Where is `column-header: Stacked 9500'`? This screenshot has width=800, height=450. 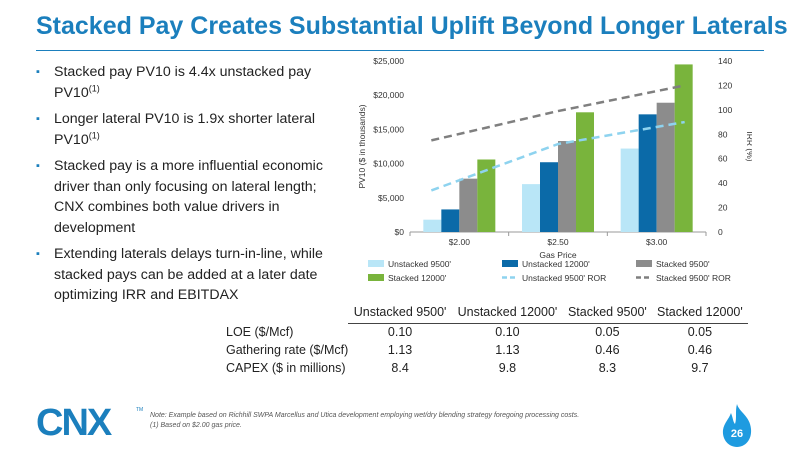
column-header: Stacked 9500' is located at coordinates (607, 313).